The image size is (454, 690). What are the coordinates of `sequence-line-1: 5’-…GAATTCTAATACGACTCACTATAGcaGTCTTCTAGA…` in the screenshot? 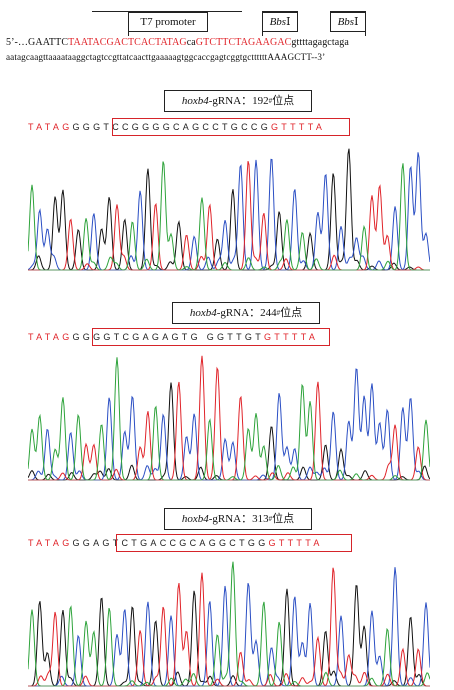 It's located at (177, 42).